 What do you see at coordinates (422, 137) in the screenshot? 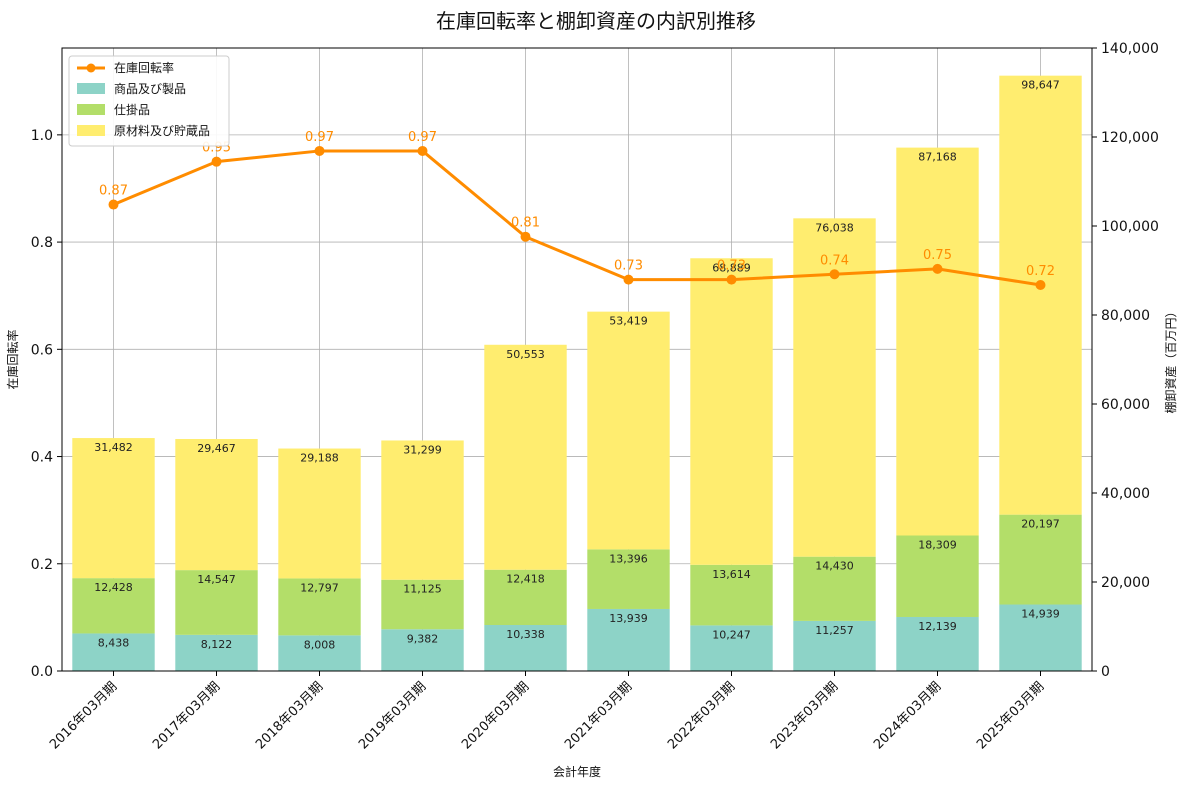
I see `line-label-3: 0.97` at bounding box center [422, 137].